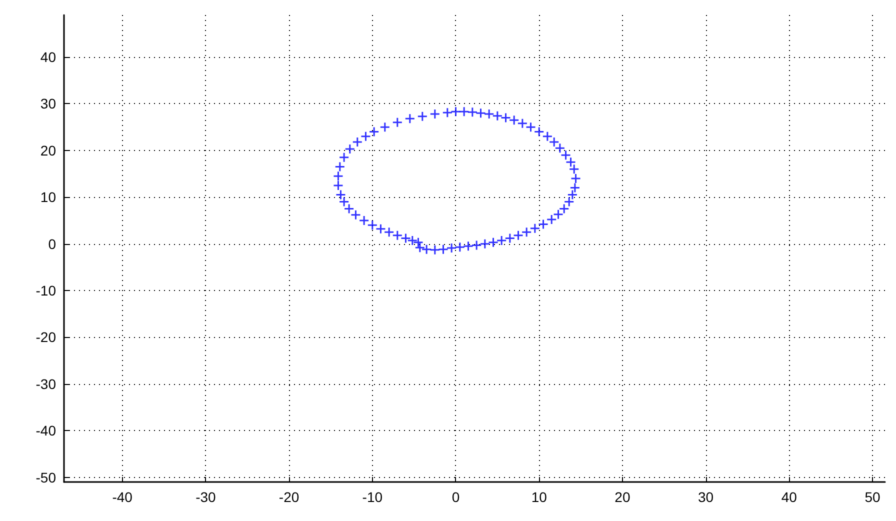 The image size is (896, 521). Describe the element at coordinates (48, 150) in the screenshot. I see `y-tick-label: 20` at that location.